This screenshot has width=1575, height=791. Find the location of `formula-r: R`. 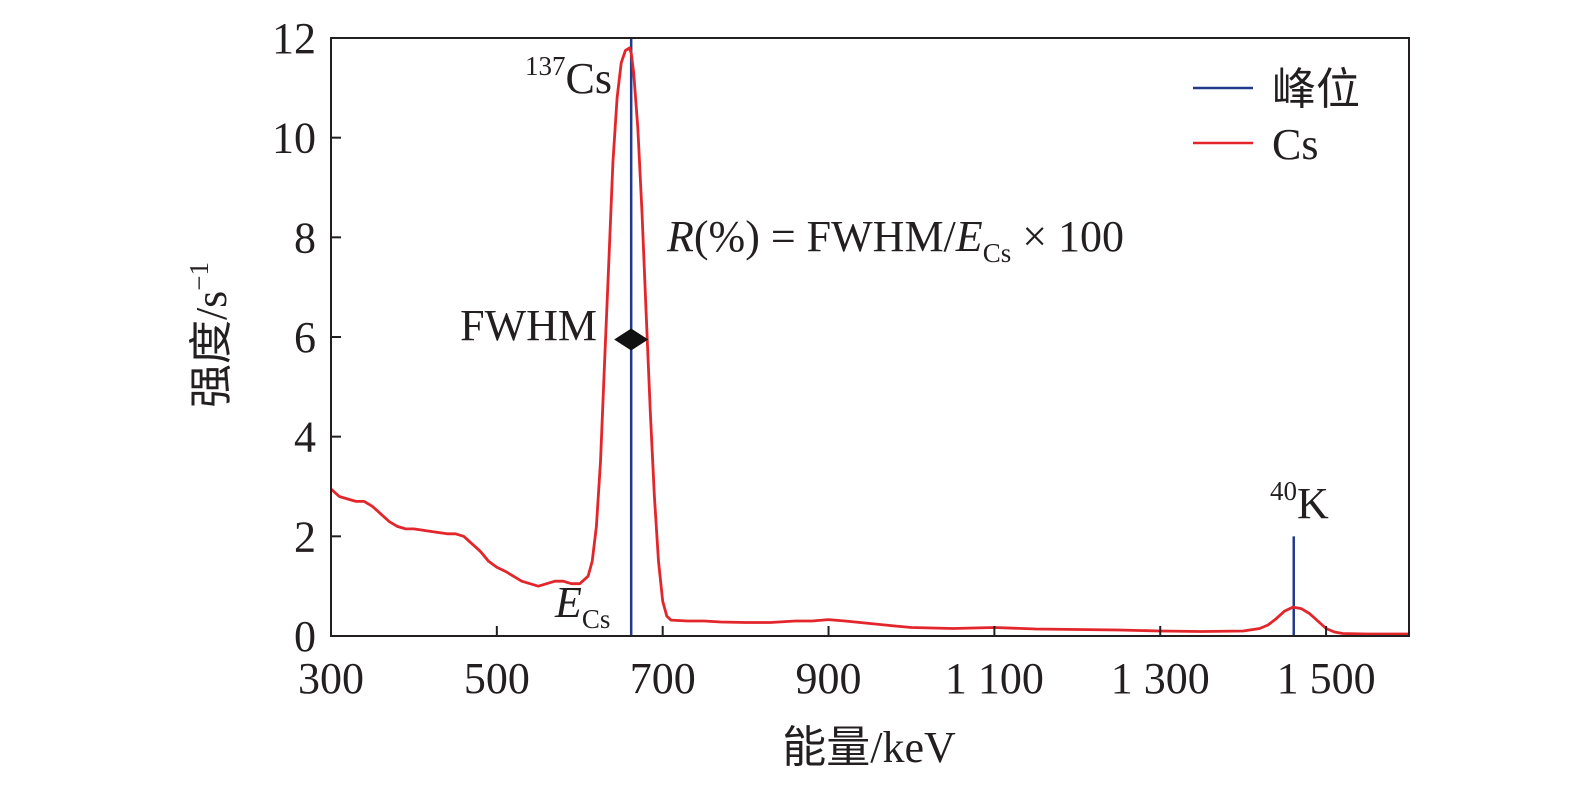

formula-r: R is located at coordinates (680, 236).